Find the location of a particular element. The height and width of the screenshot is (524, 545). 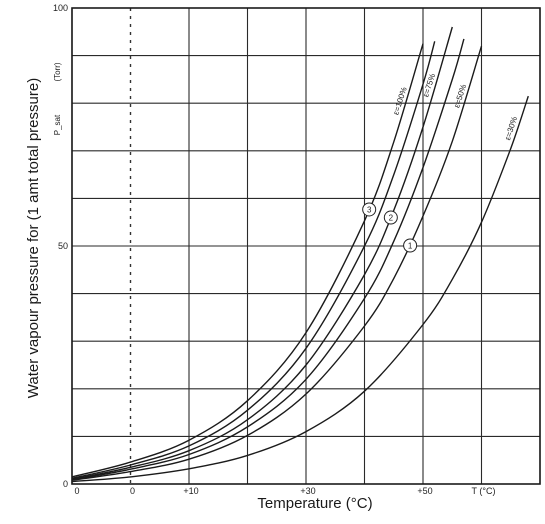

curve-marker-label-1: 1 is located at coordinates (410, 245).